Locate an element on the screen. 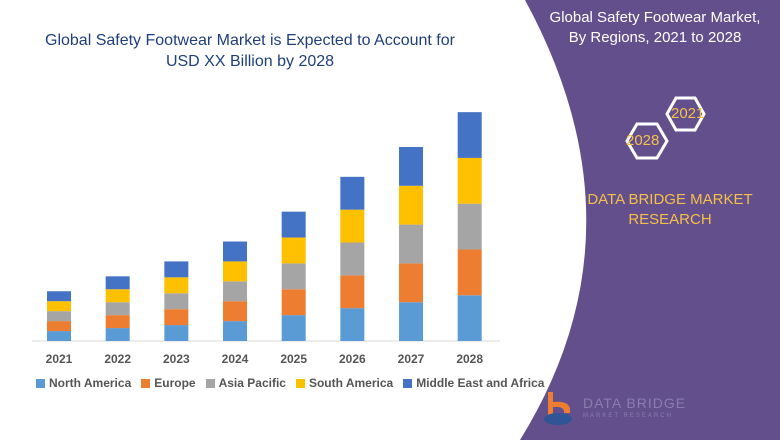 This screenshot has width=780, height=440. bar-2022-asia-pacific is located at coordinates (117, 309).